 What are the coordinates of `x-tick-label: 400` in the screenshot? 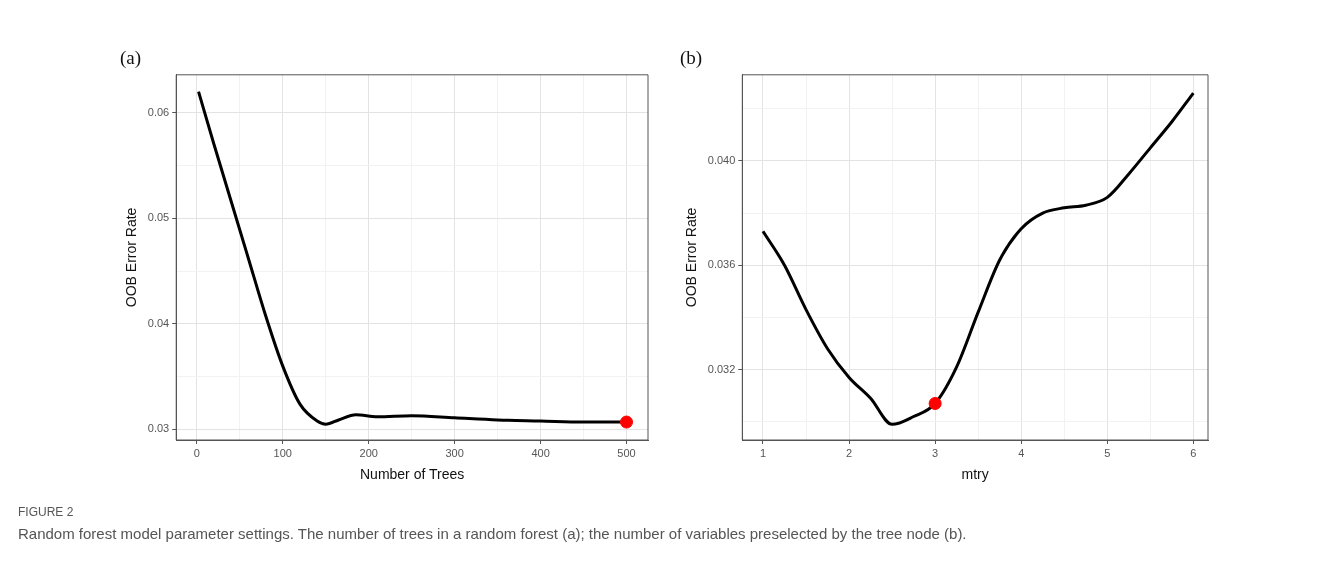 It's located at (540, 452).